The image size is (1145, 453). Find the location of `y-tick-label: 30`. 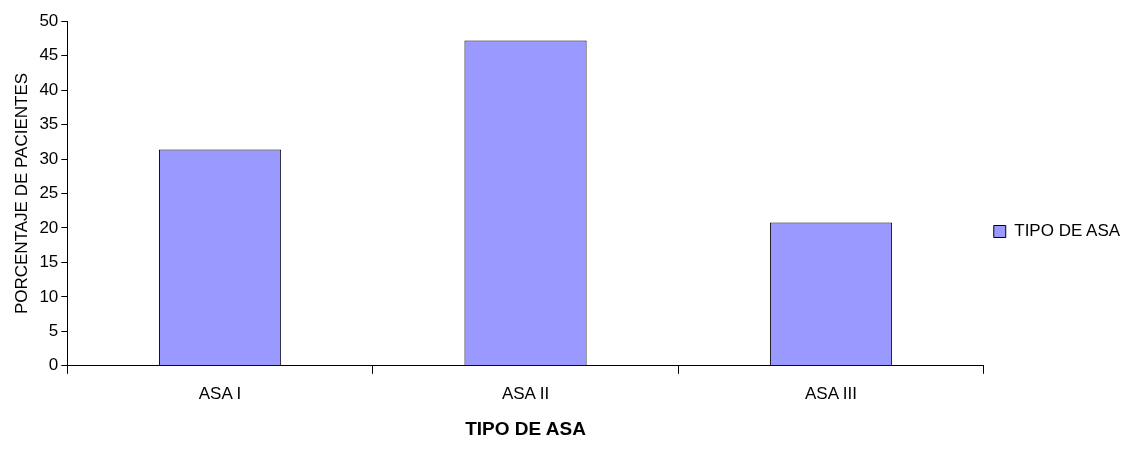

y-tick-label: 30 is located at coordinates (49, 158).